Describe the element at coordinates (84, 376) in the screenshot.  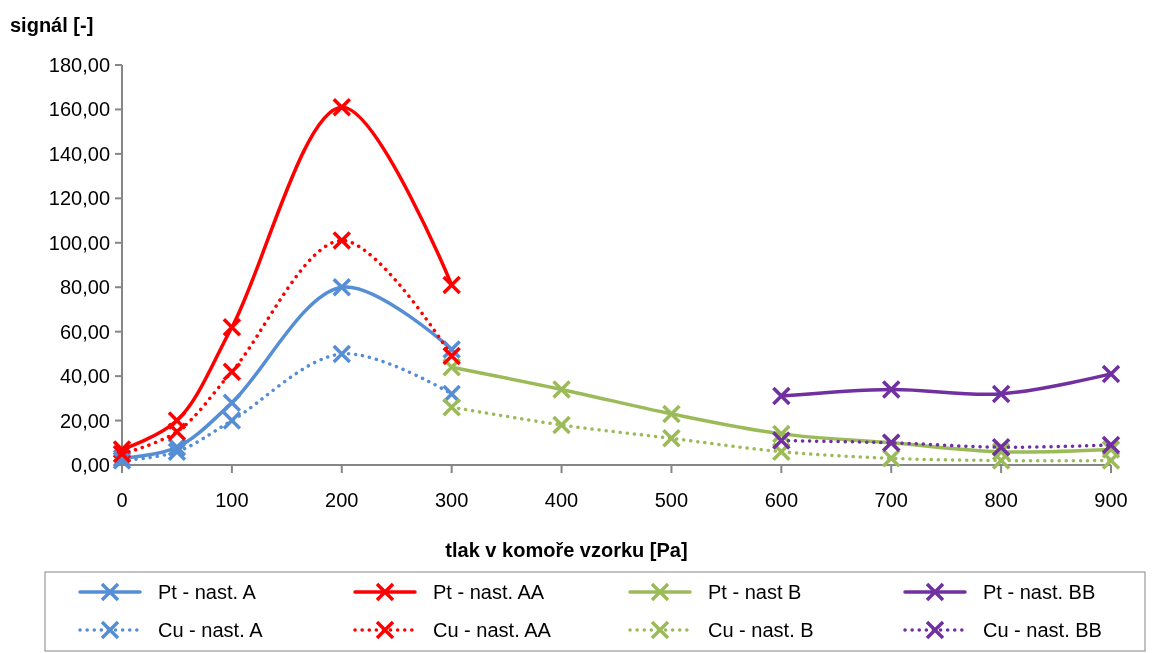
I see `y-tick-label: 40,00` at that location.